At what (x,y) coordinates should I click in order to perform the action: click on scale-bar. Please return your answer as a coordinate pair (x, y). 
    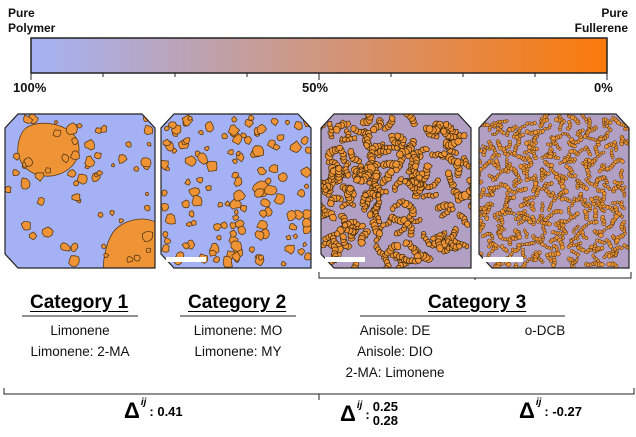
    Looking at the image, I should click on (186, 259).